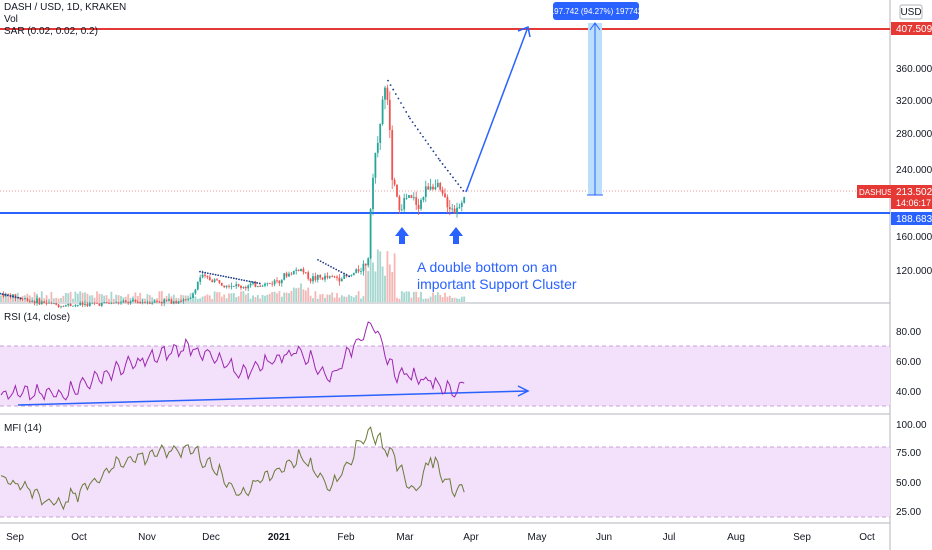  What do you see at coordinates (37, 317) in the screenshot?
I see `rsi-legend: RSI (14, close)` at bounding box center [37, 317].